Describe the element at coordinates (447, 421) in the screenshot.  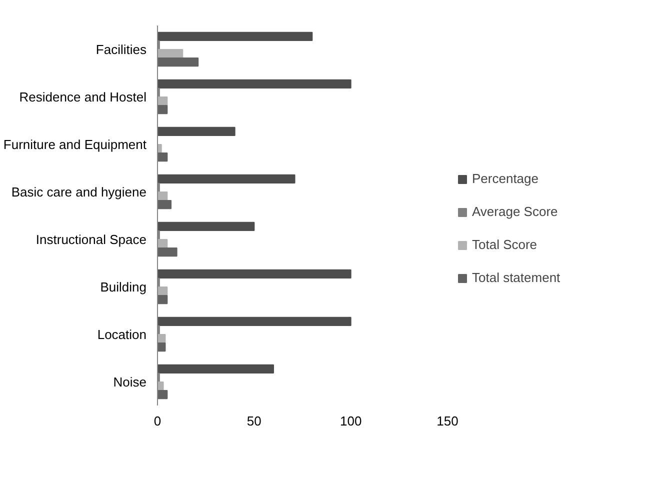
I see `x-tick-label: 150` at that location.